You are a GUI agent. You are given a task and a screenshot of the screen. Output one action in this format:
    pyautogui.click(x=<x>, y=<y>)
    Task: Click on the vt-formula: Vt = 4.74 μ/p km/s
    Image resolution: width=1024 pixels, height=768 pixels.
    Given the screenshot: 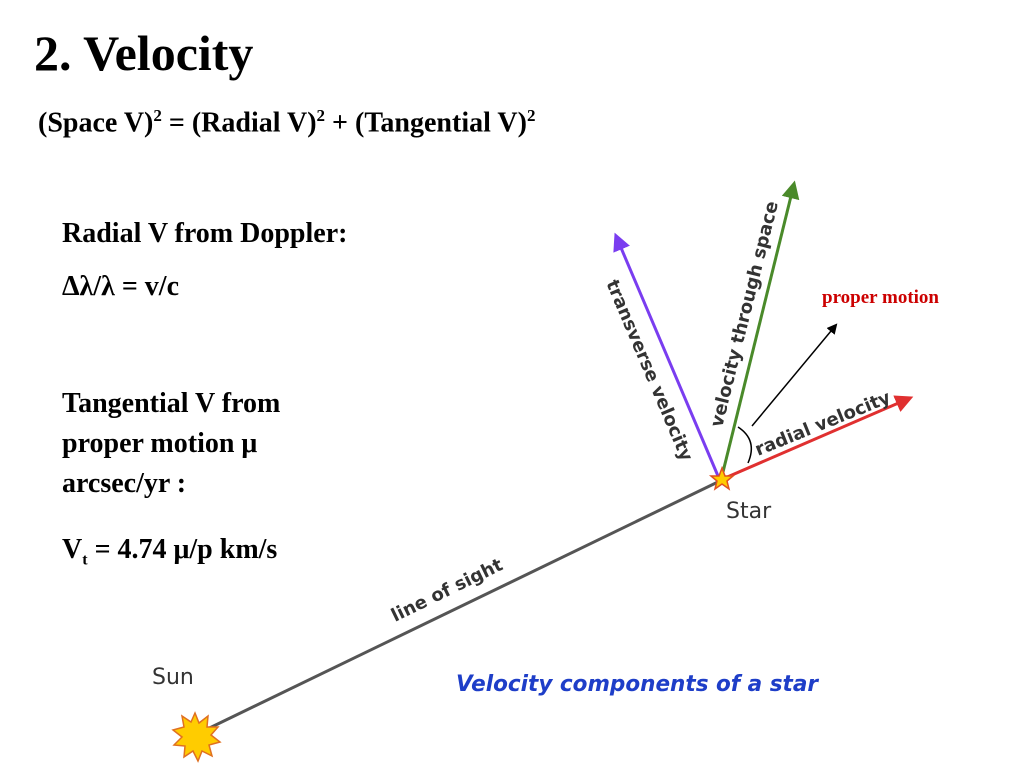 What is the action you would take?
    pyautogui.click(x=169, y=555)
    